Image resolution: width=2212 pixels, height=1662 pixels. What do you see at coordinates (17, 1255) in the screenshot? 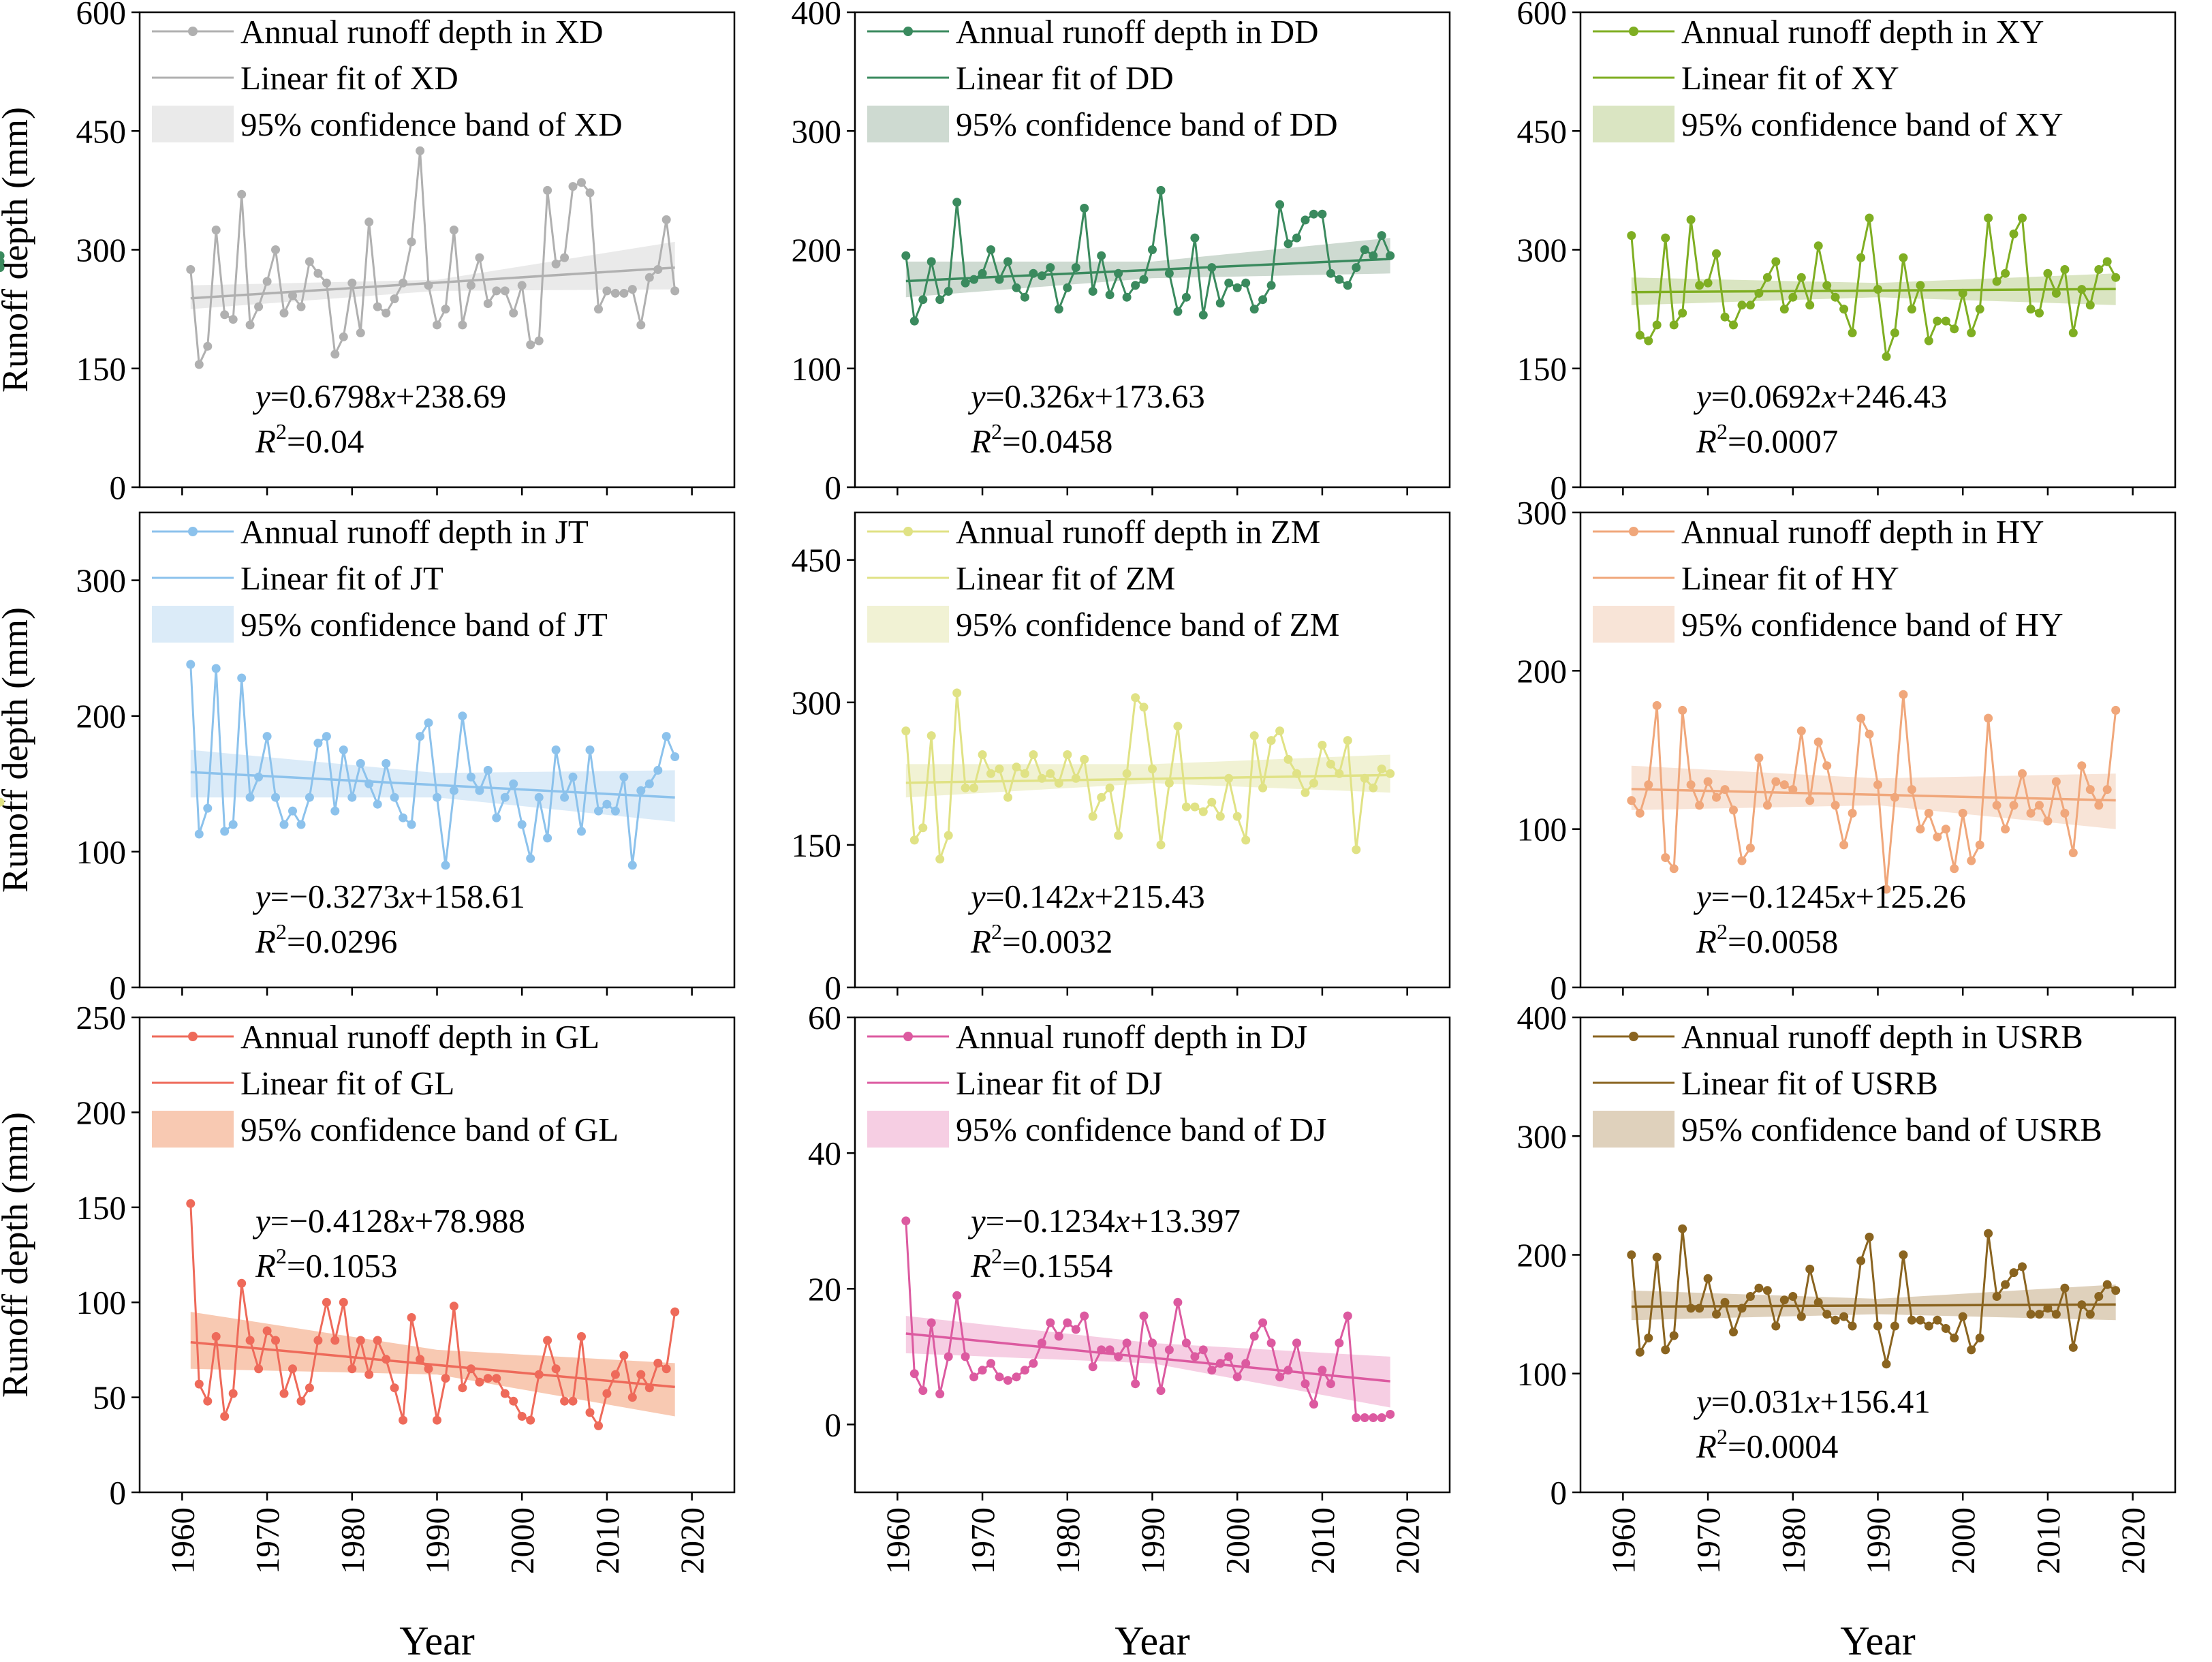
I see `y-axis-label: Runoff depth (mm)` at bounding box center [17, 1255].